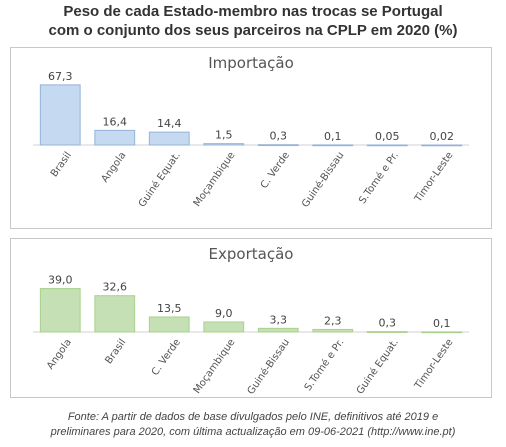  I want to click on export-value-label-4: 3,3, so click(279, 319).